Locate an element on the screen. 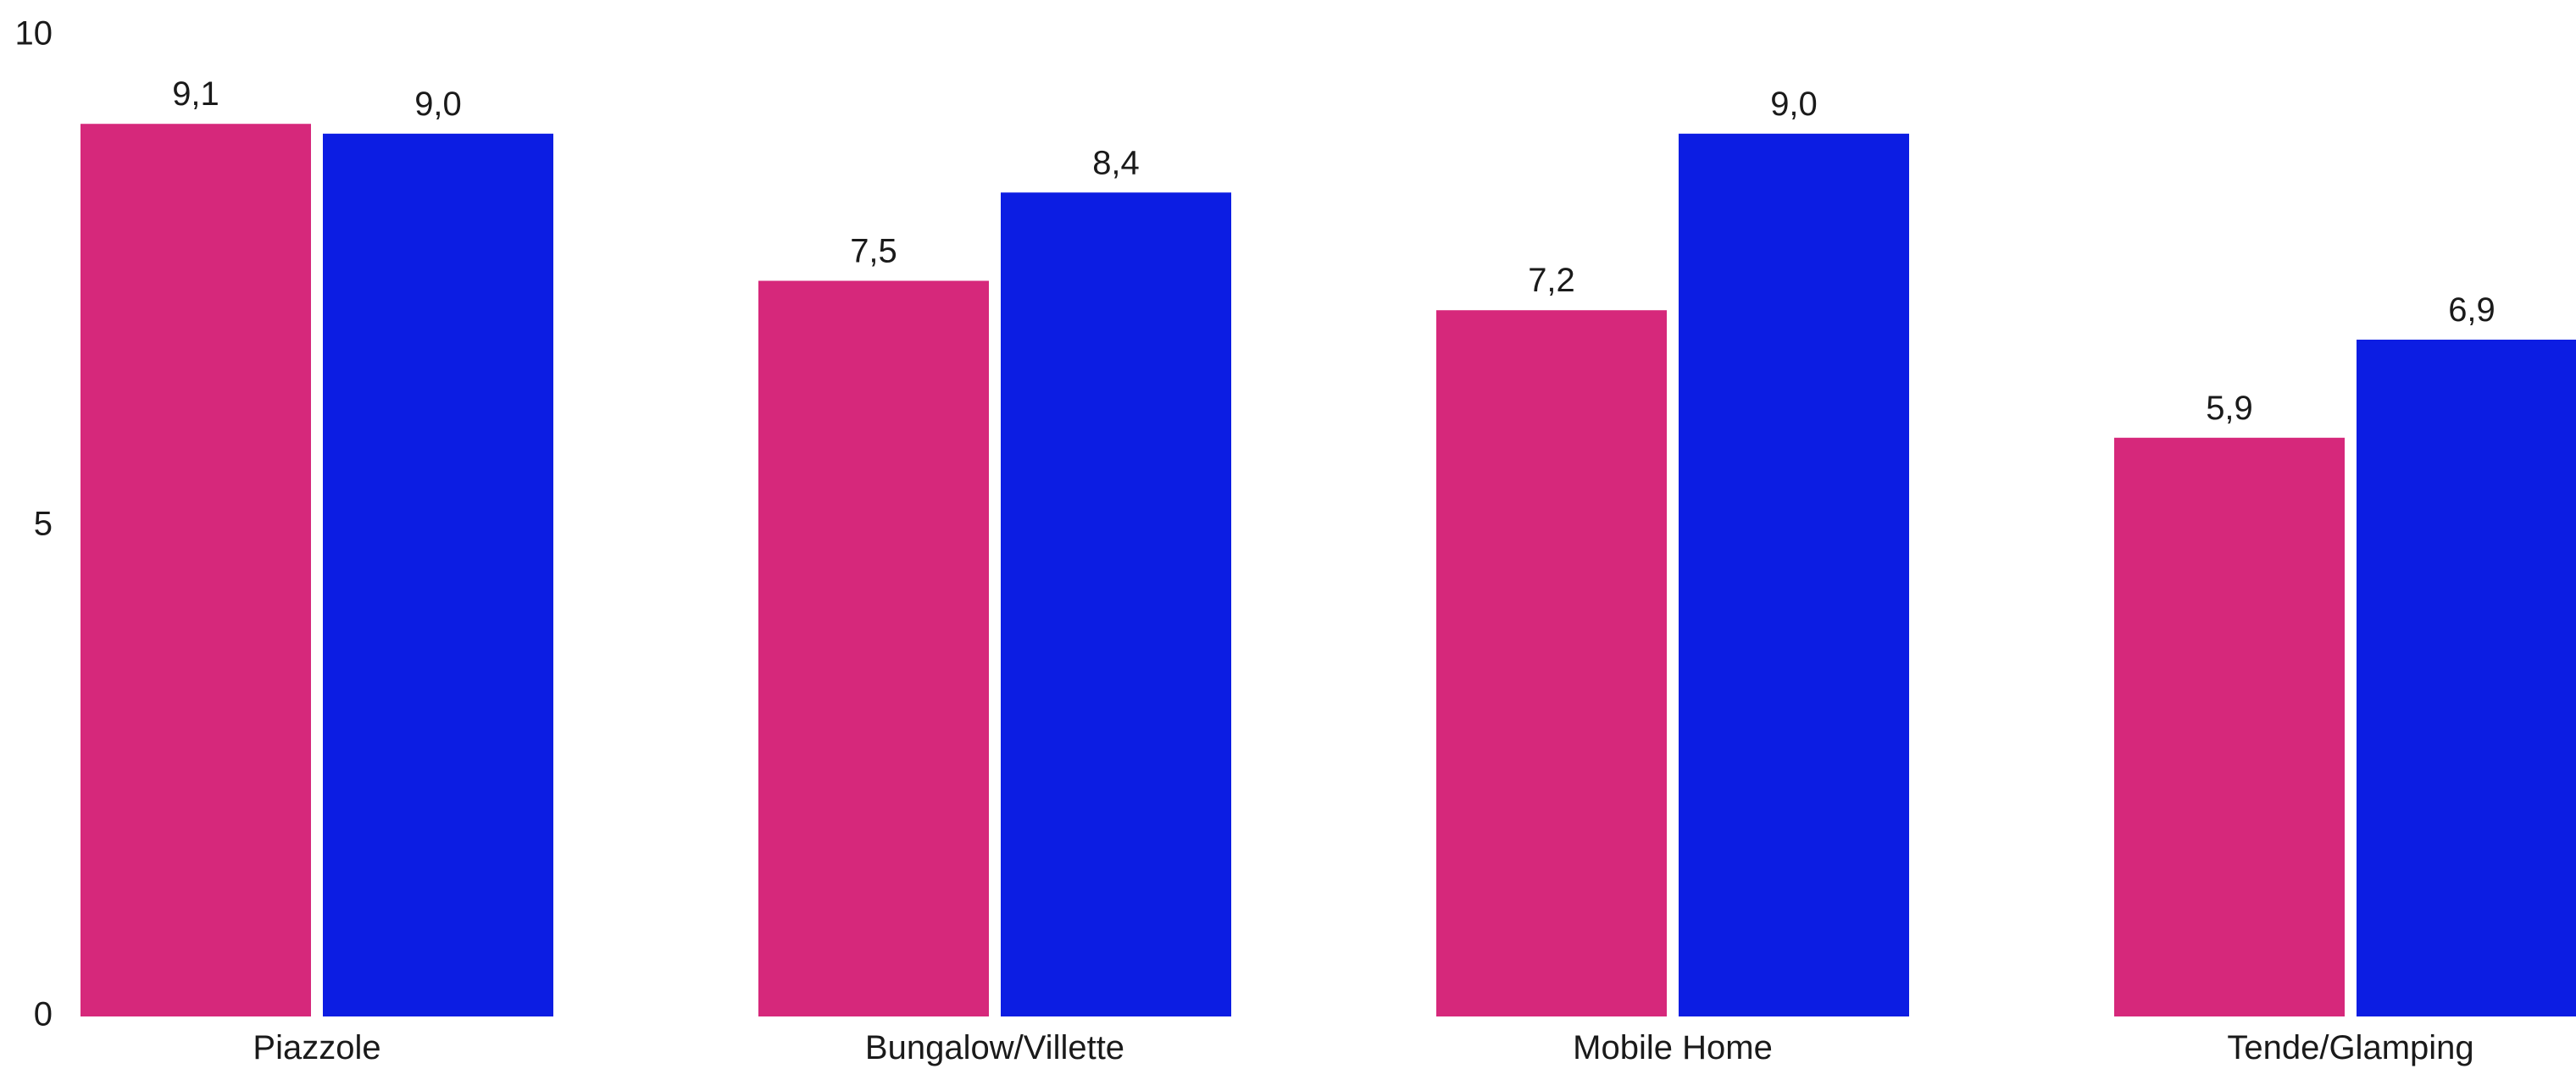  data-label: 7,5 is located at coordinates (873, 251).